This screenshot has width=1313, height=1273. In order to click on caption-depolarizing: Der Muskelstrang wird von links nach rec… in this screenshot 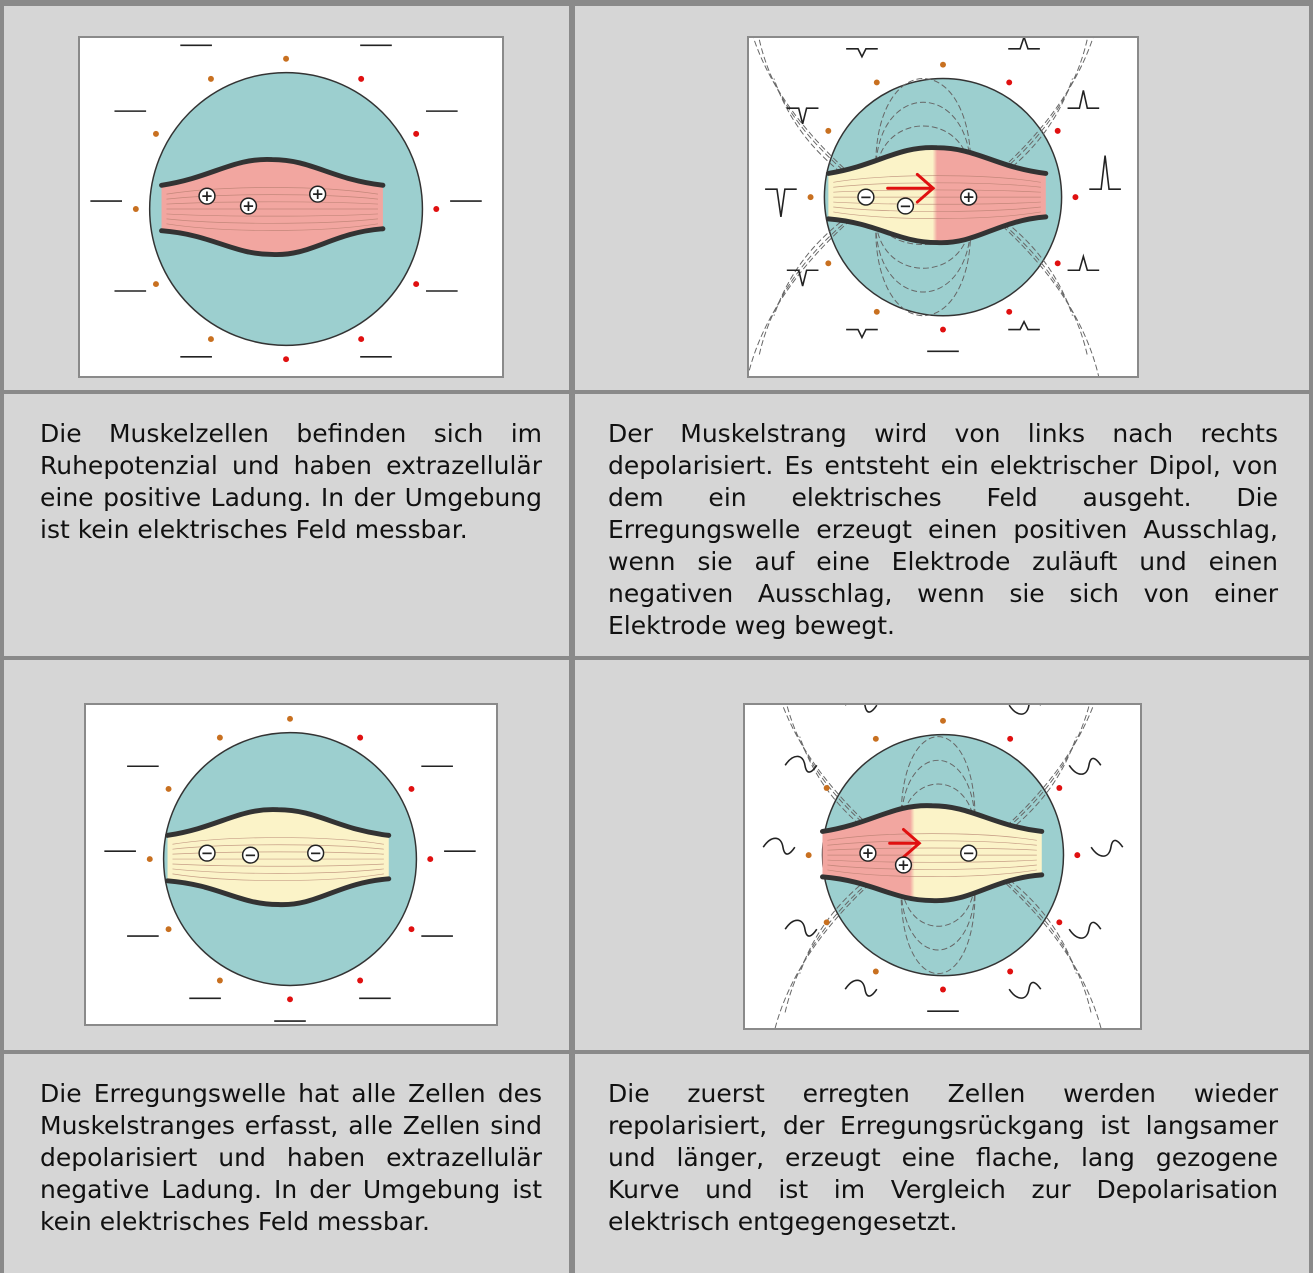, I will do `click(943, 529)`.